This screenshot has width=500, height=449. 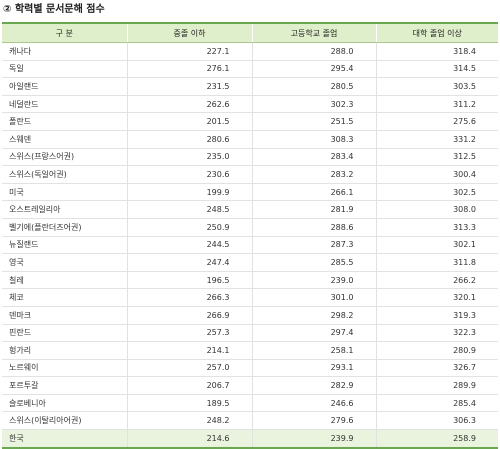 I want to click on high-school-score-cell: 280.5, so click(x=313, y=86).